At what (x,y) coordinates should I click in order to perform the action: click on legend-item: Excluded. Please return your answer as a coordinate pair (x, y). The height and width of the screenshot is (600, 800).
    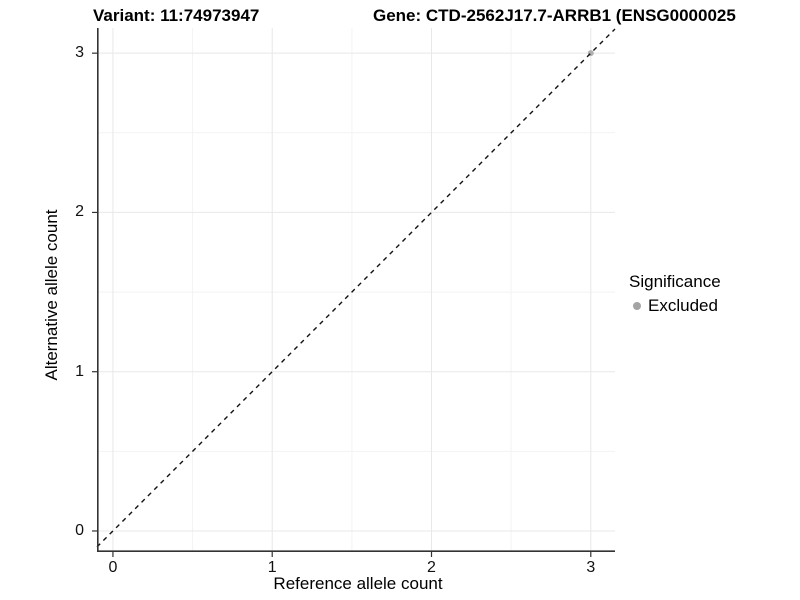
    Looking at the image, I should click on (675, 306).